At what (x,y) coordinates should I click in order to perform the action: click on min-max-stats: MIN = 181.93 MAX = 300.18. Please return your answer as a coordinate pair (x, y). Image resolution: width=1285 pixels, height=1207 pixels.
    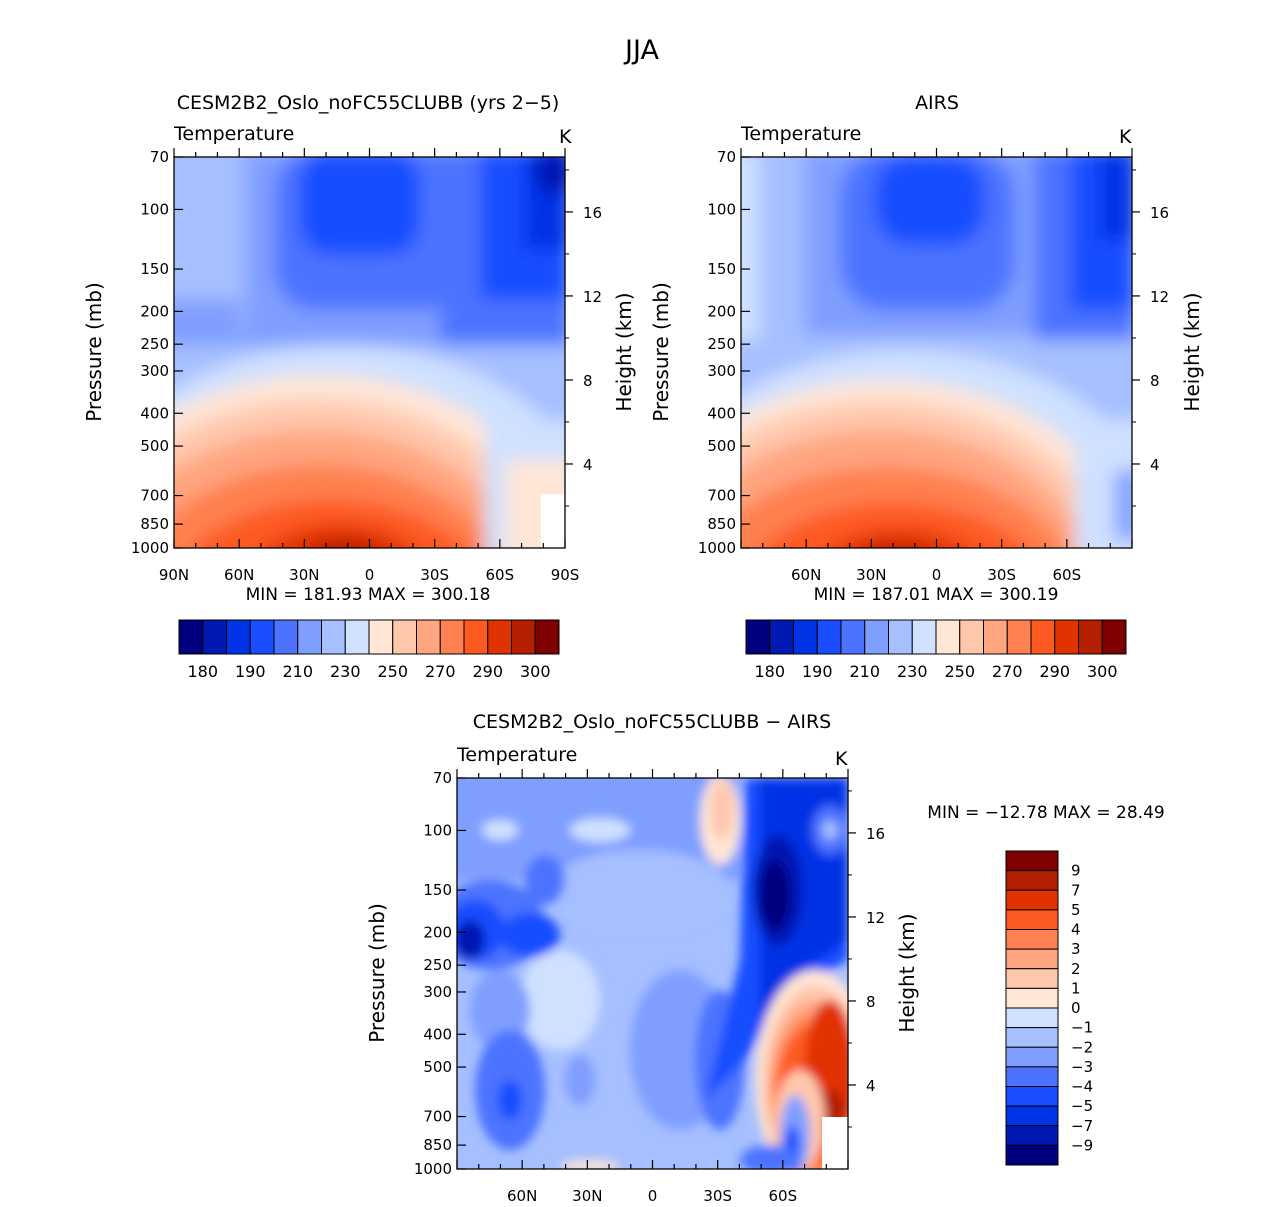
    Looking at the image, I should click on (368, 595).